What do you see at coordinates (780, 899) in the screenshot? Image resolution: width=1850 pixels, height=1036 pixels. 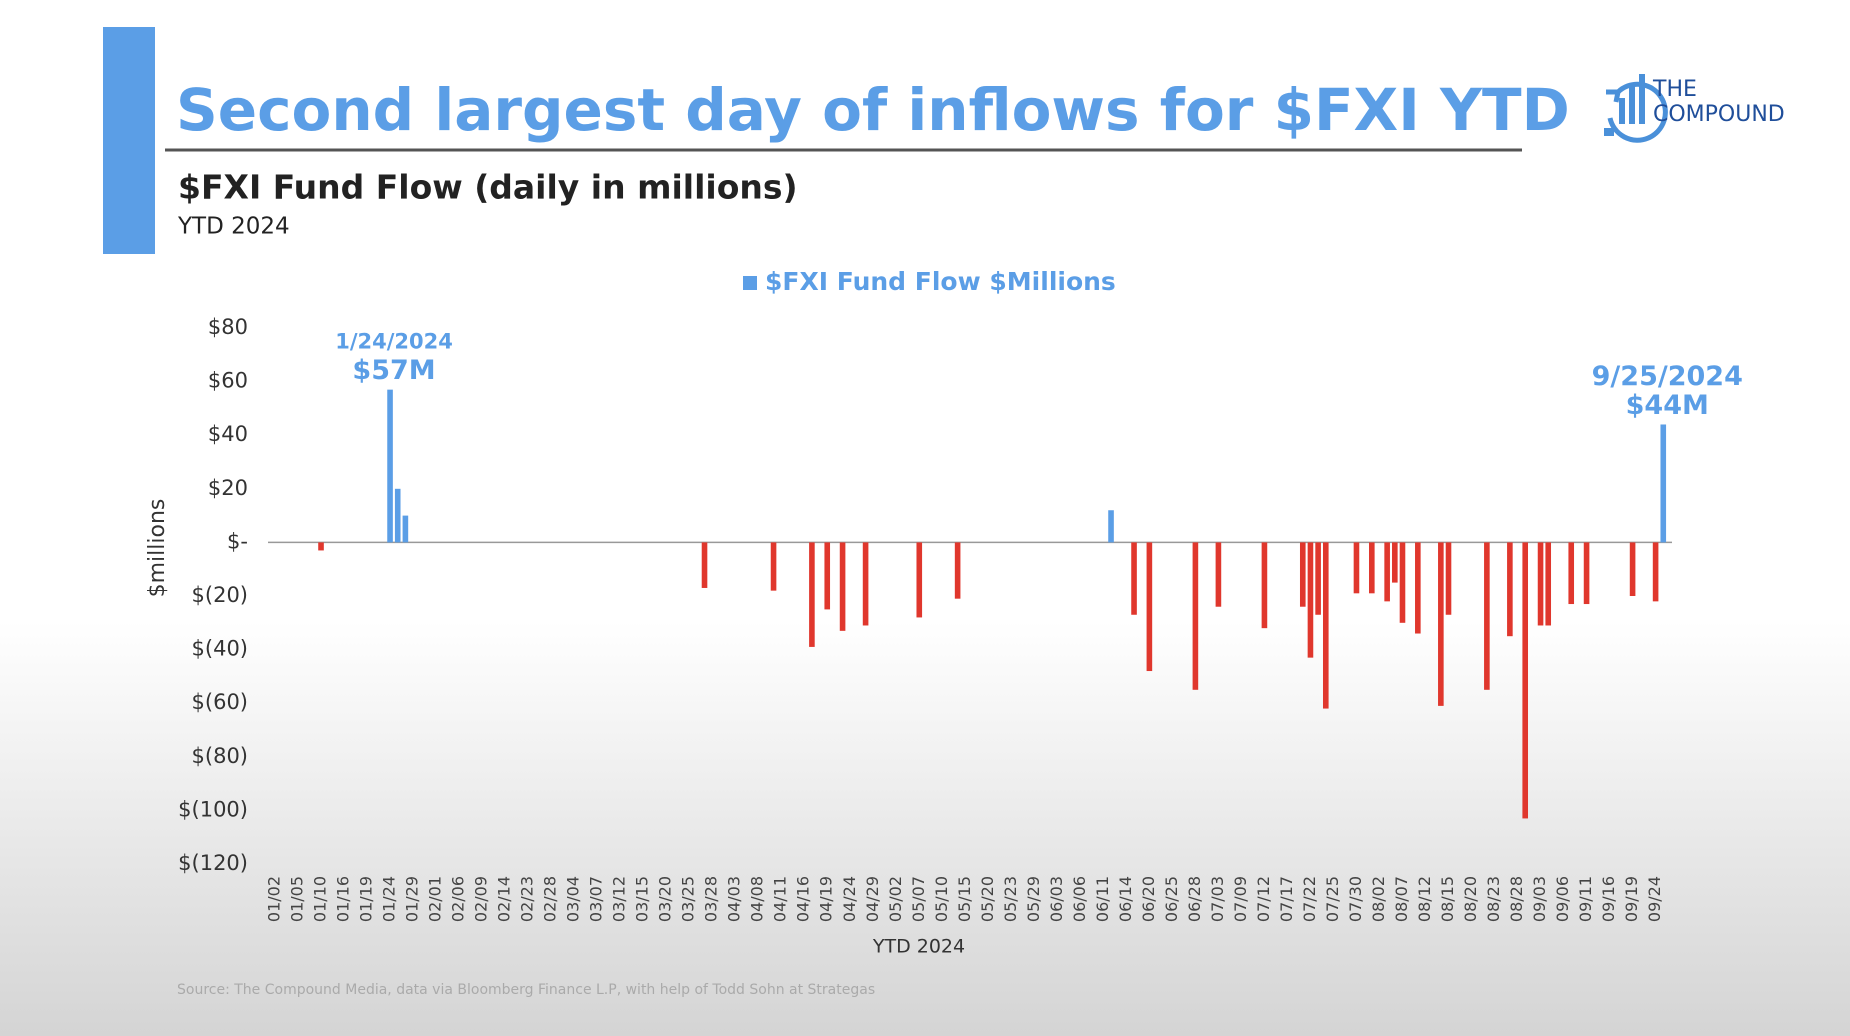 I see `x-tick-label: 04/11` at bounding box center [780, 899].